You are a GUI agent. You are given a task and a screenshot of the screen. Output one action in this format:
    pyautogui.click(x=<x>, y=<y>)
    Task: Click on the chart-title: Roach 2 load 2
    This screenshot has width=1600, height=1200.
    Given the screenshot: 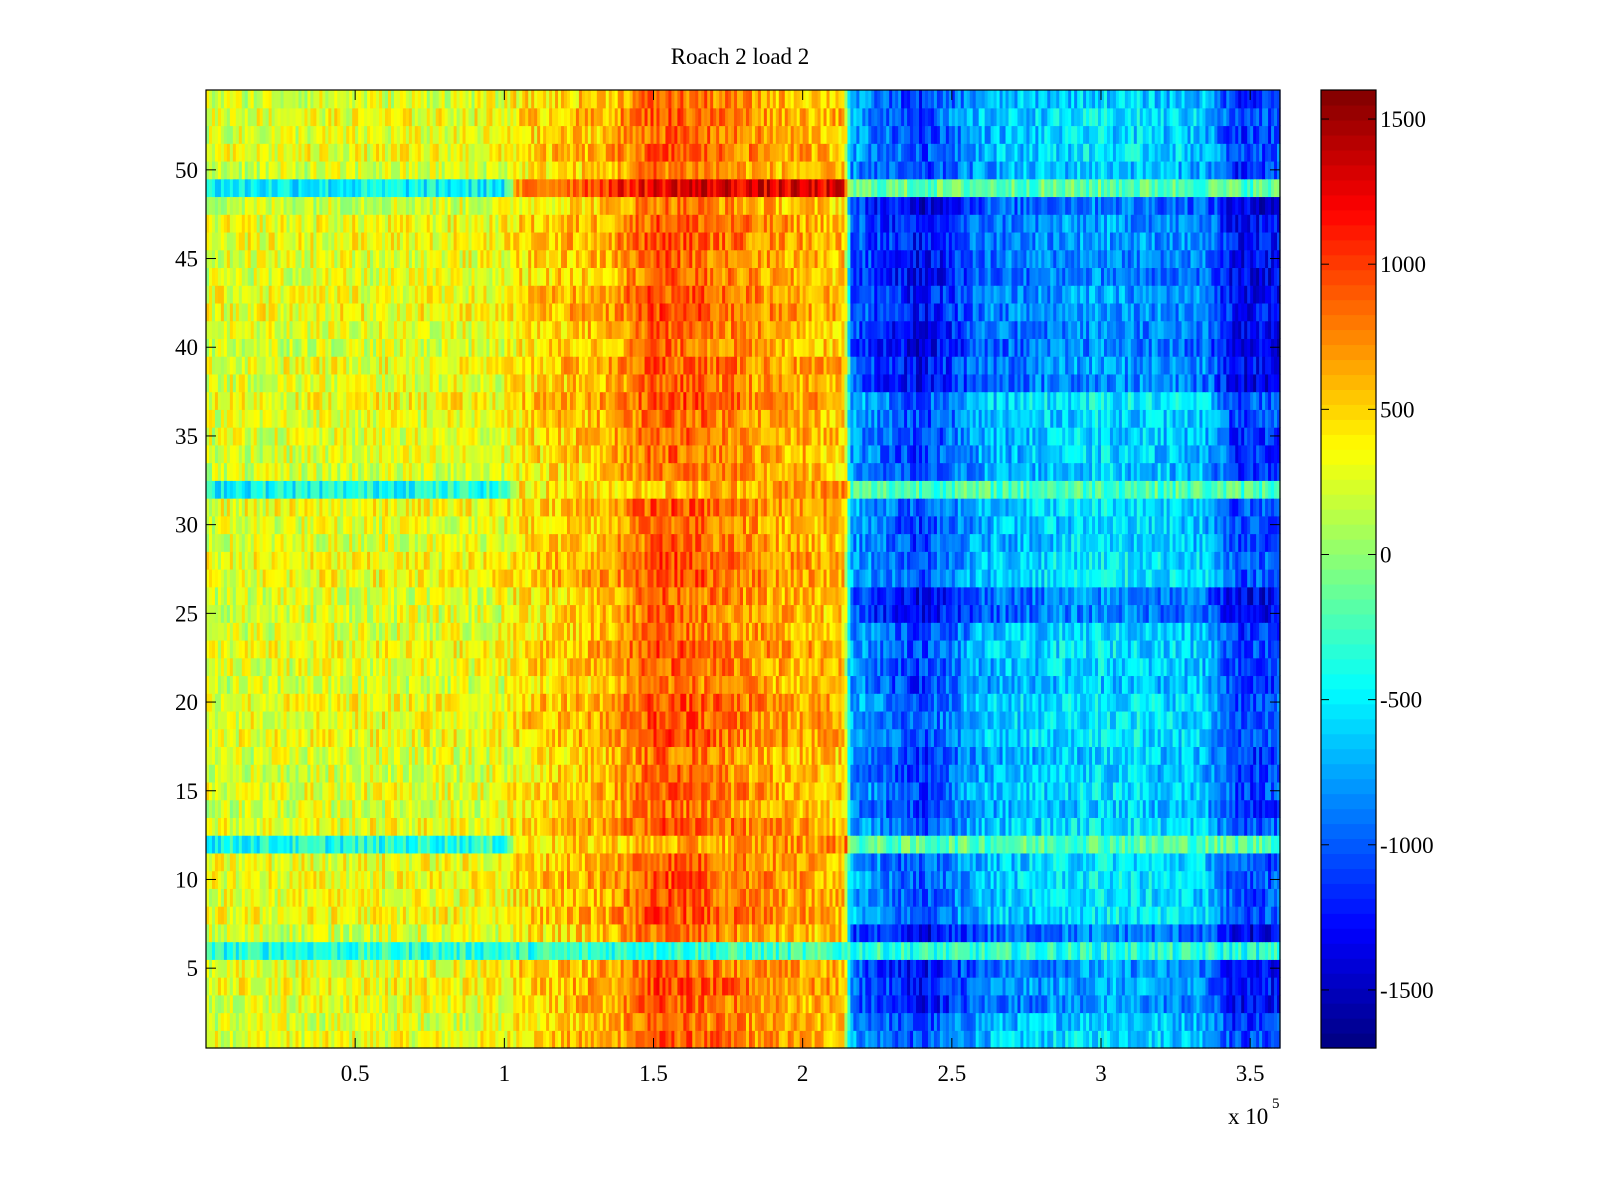 What is the action you would take?
    pyautogui.click(x=740, y=56)
    